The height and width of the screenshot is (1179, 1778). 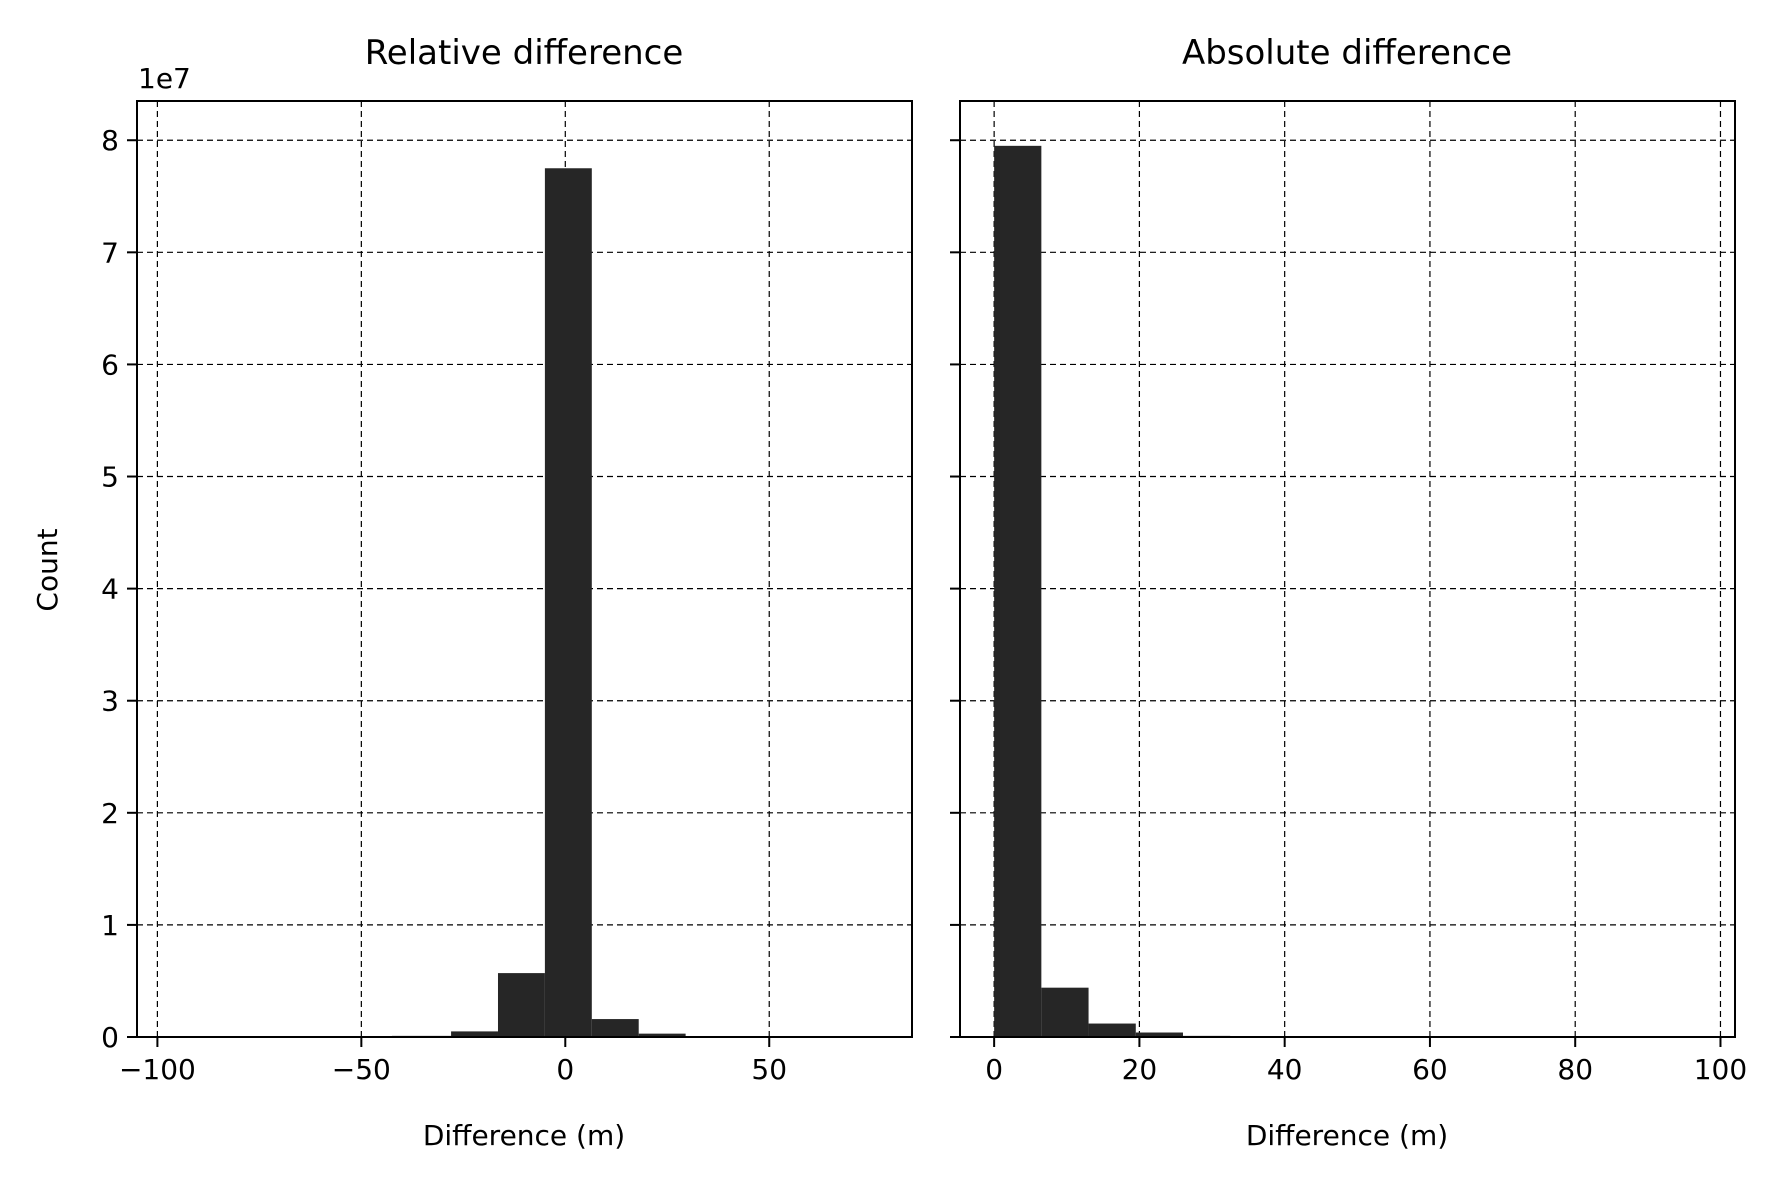 I want to click on relative-x-tick-label: −50, so click(x=361, y=1069).